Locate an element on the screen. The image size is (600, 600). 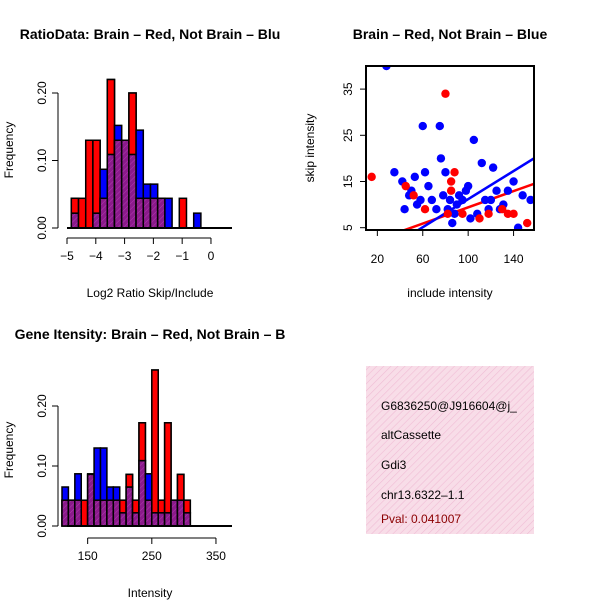
scatter-y-axis: 5 15 25 35 is located at coordinates (353, 156).